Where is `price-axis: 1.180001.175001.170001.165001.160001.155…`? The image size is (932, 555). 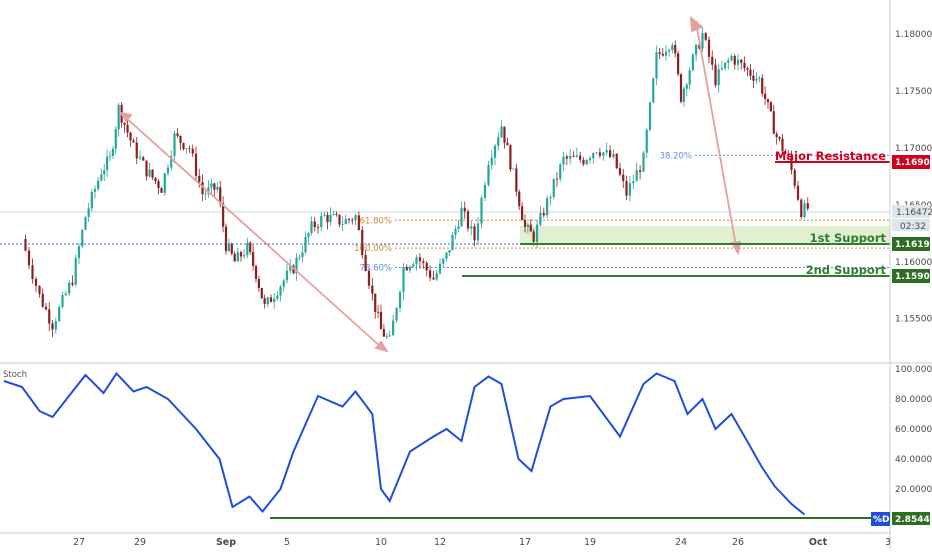
price-axis: 1.180001.175001.170001.165001.160001.155… is located at coordinates (910, 275).